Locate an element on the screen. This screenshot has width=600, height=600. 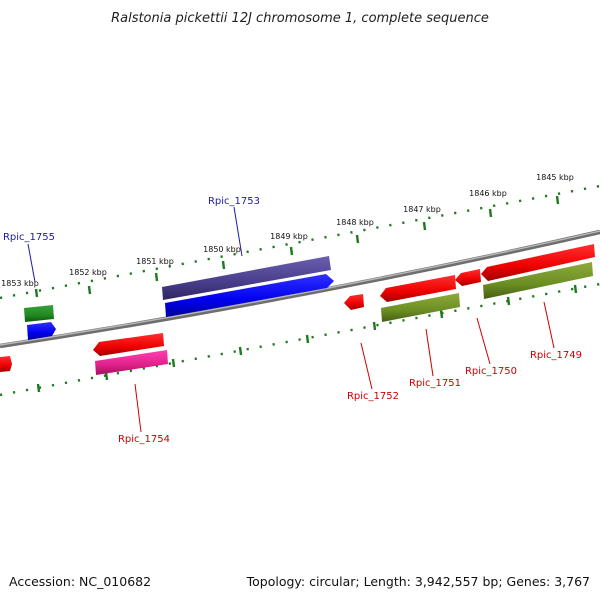
scale-label: 1847 kbp is located at coordinates (422, 209).